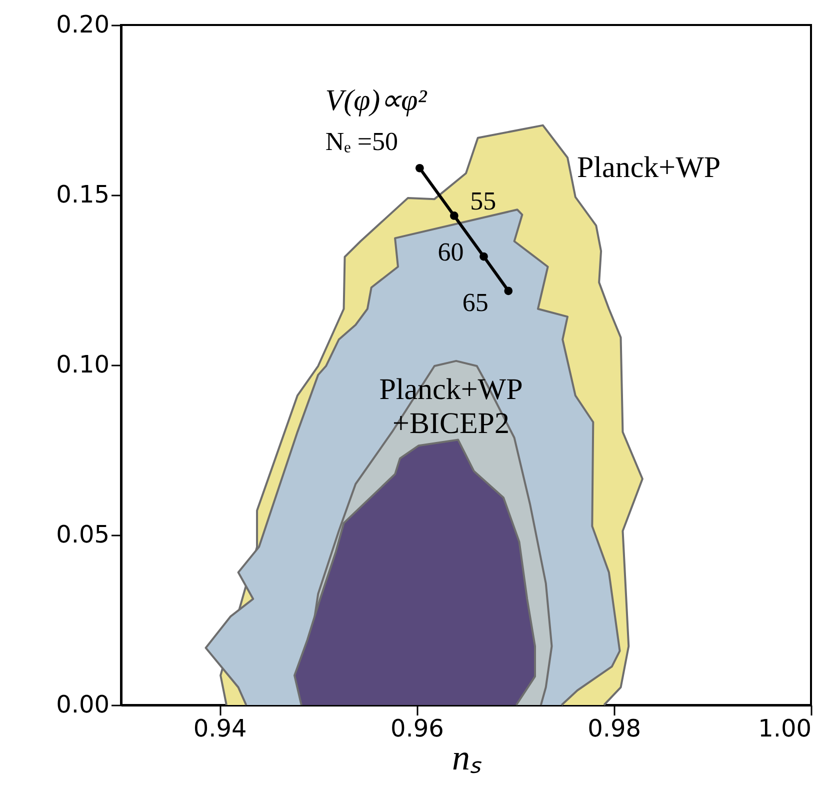 This screenshot has width=831, height=811. What do you see at coordinates (483, 201) in the screenshot?
I see `annotation: 55` at bounding box center [483, 201].